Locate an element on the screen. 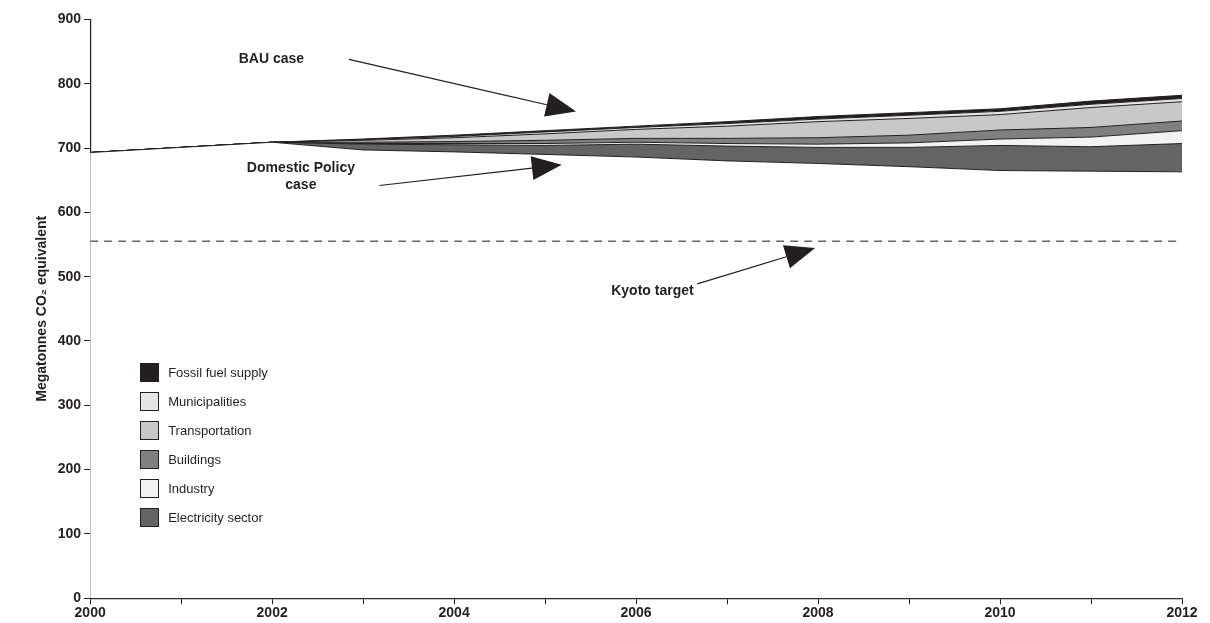  y-tick-label: 100 is located at coordinates (69, 532).